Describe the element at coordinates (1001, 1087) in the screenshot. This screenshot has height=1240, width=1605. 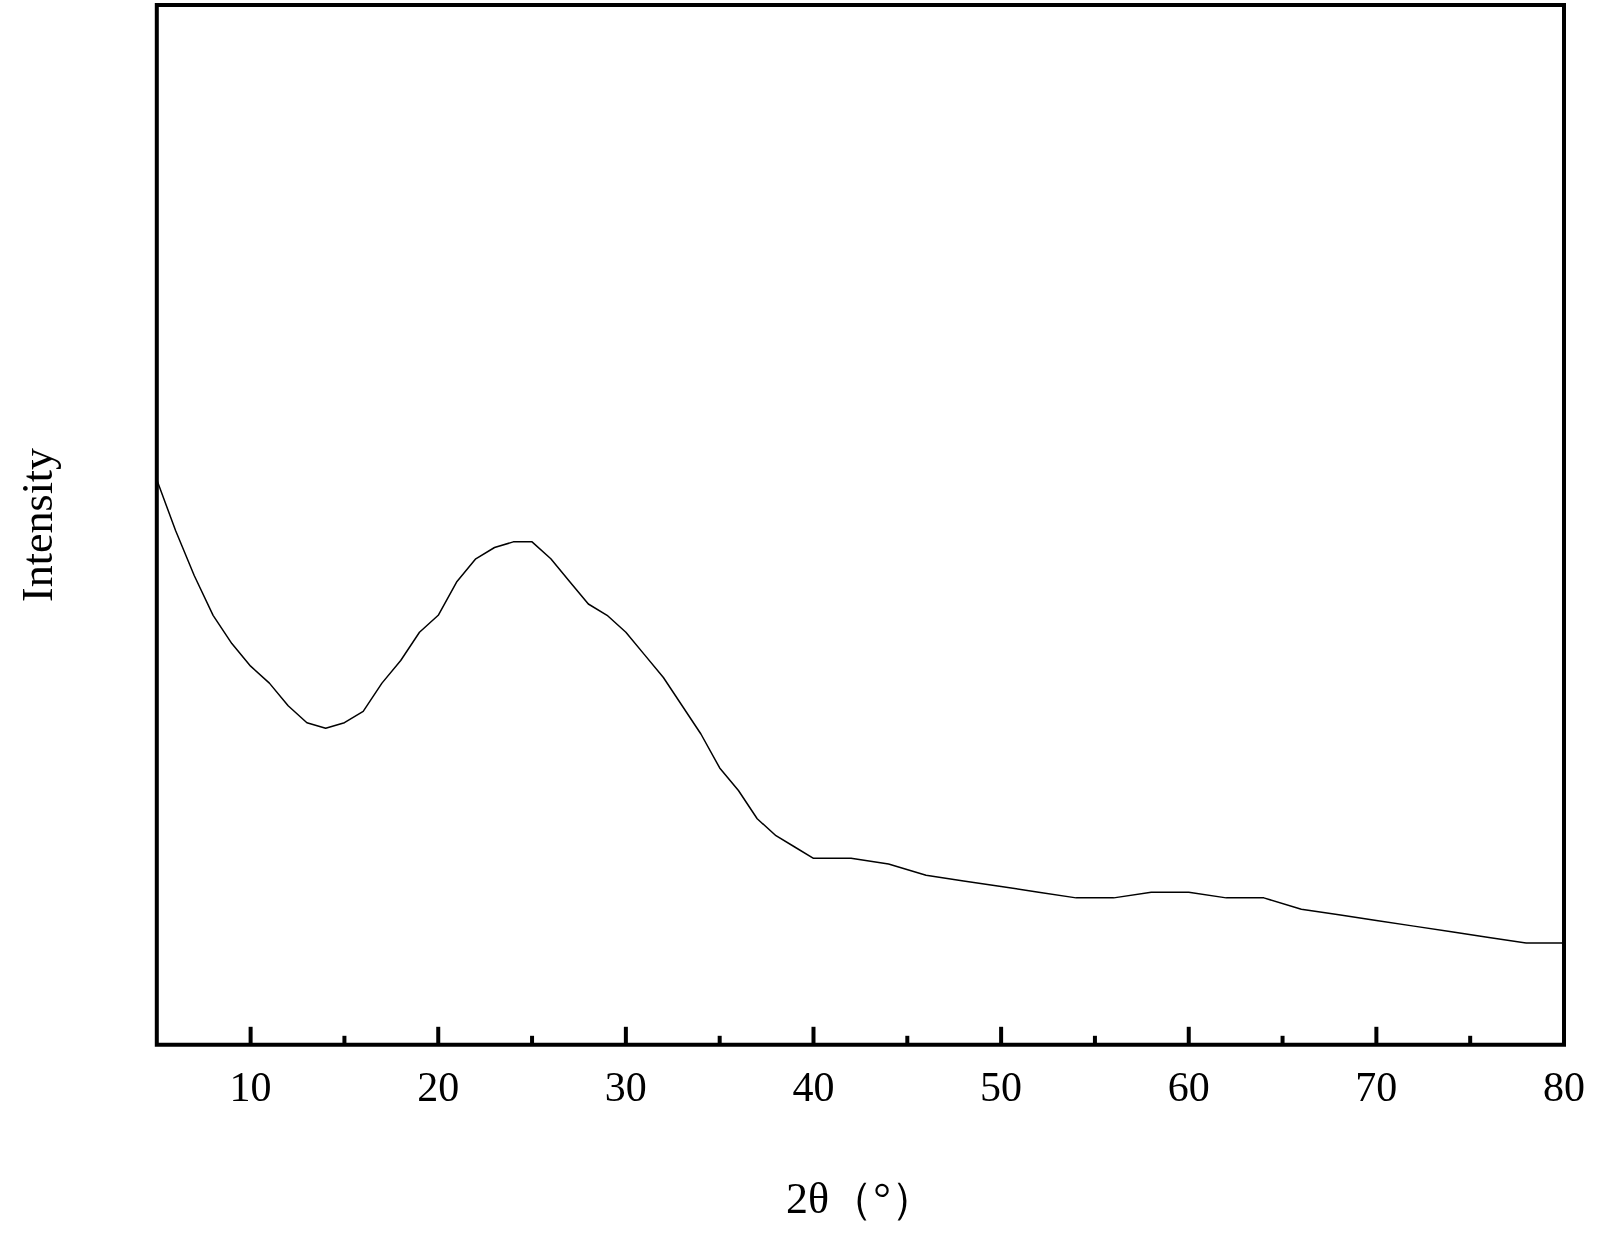
I see `x-tick-label: 50` at that location.